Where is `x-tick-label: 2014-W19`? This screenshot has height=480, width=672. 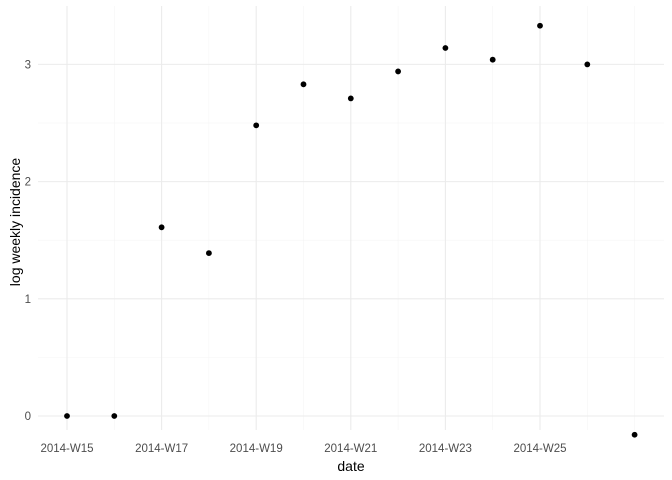 x-tick-label: 2014-W19 is located at coordinates (256, 449).